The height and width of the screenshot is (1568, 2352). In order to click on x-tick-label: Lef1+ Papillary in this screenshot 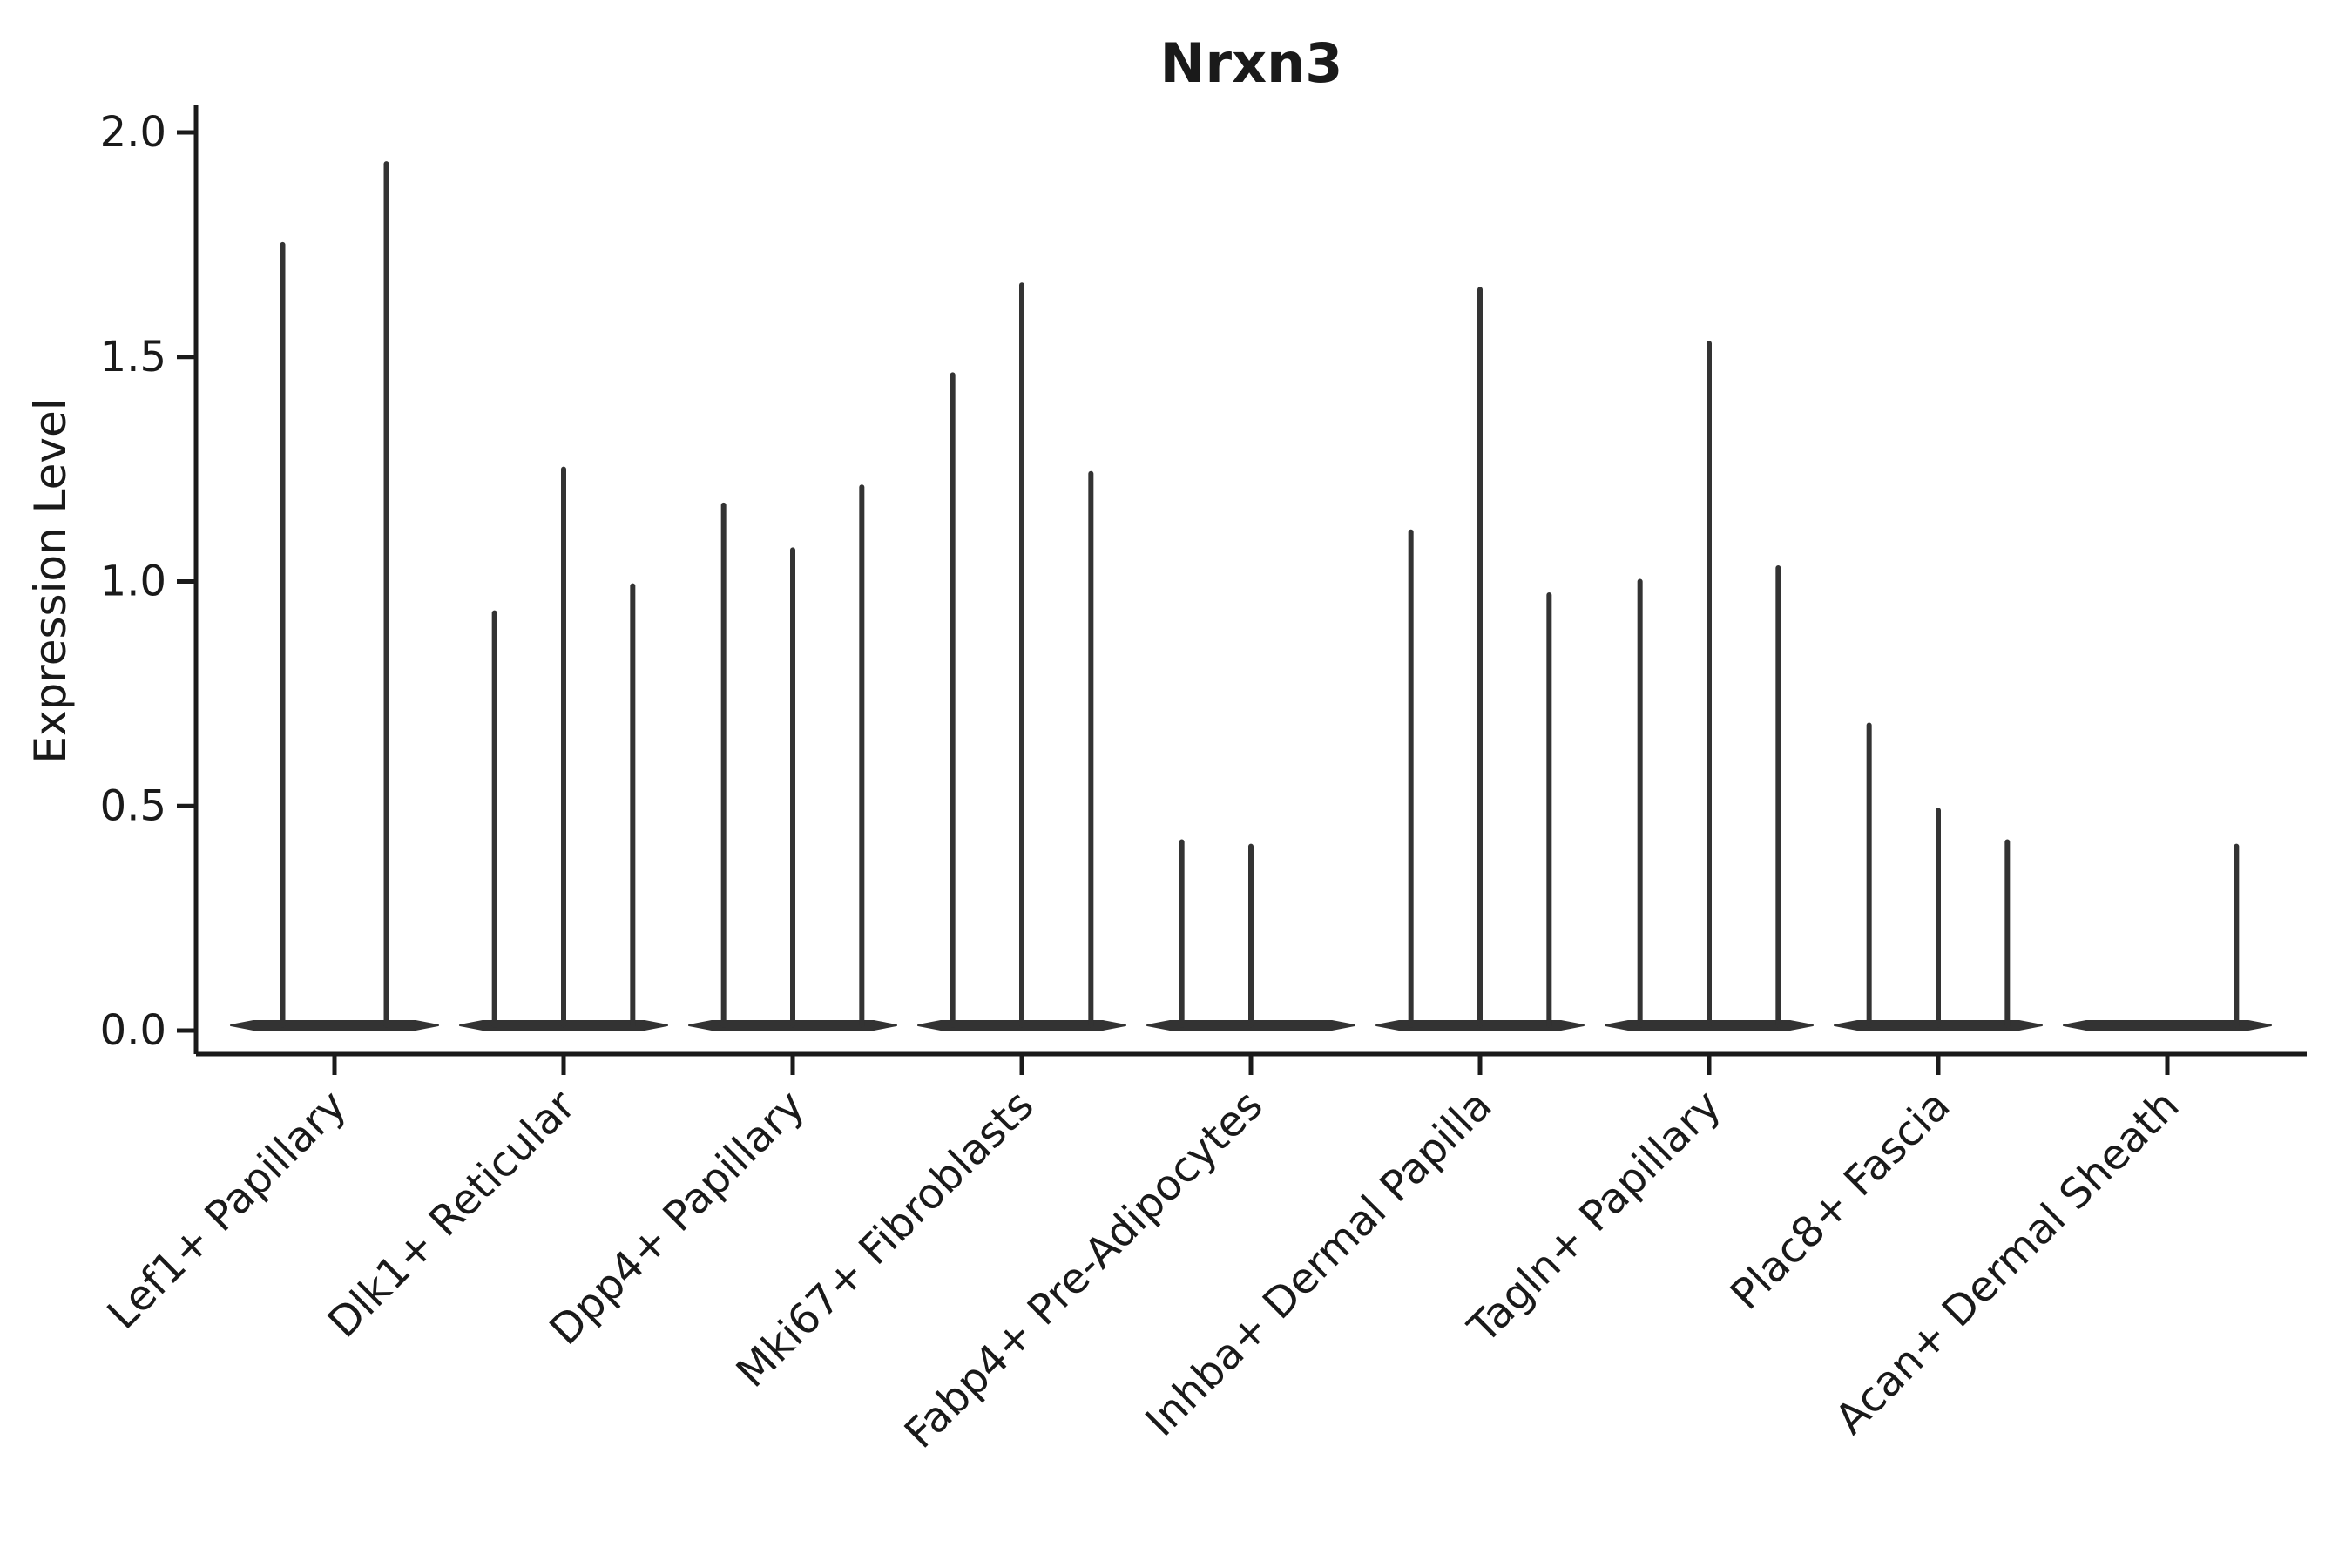, I will do `click(227, 1210)`.